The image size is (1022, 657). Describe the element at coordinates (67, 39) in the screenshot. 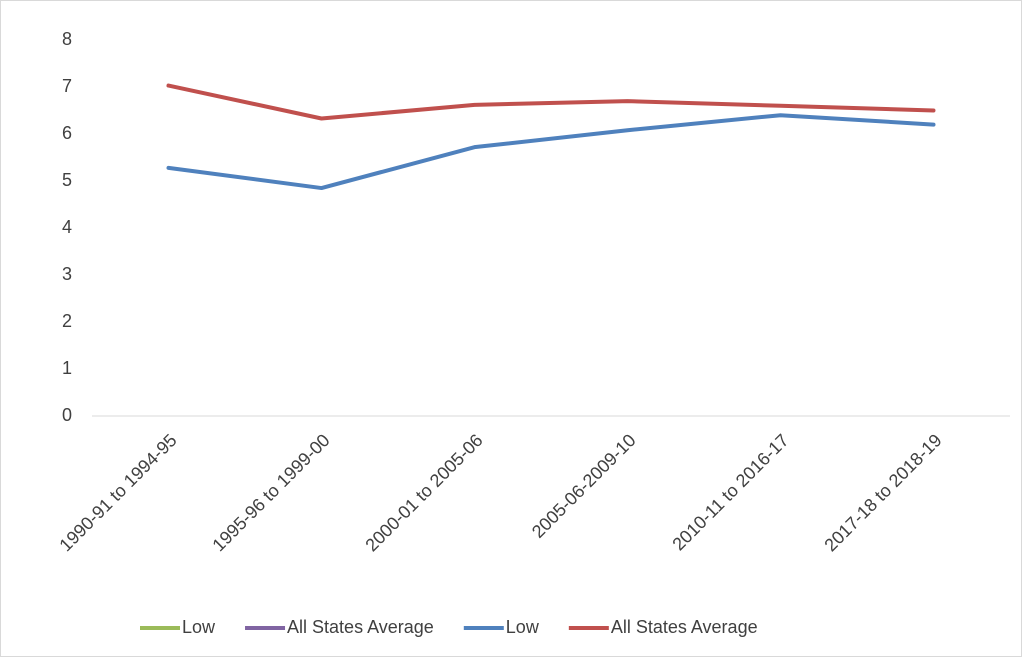

I see `y-tick-label: 8` at that location.